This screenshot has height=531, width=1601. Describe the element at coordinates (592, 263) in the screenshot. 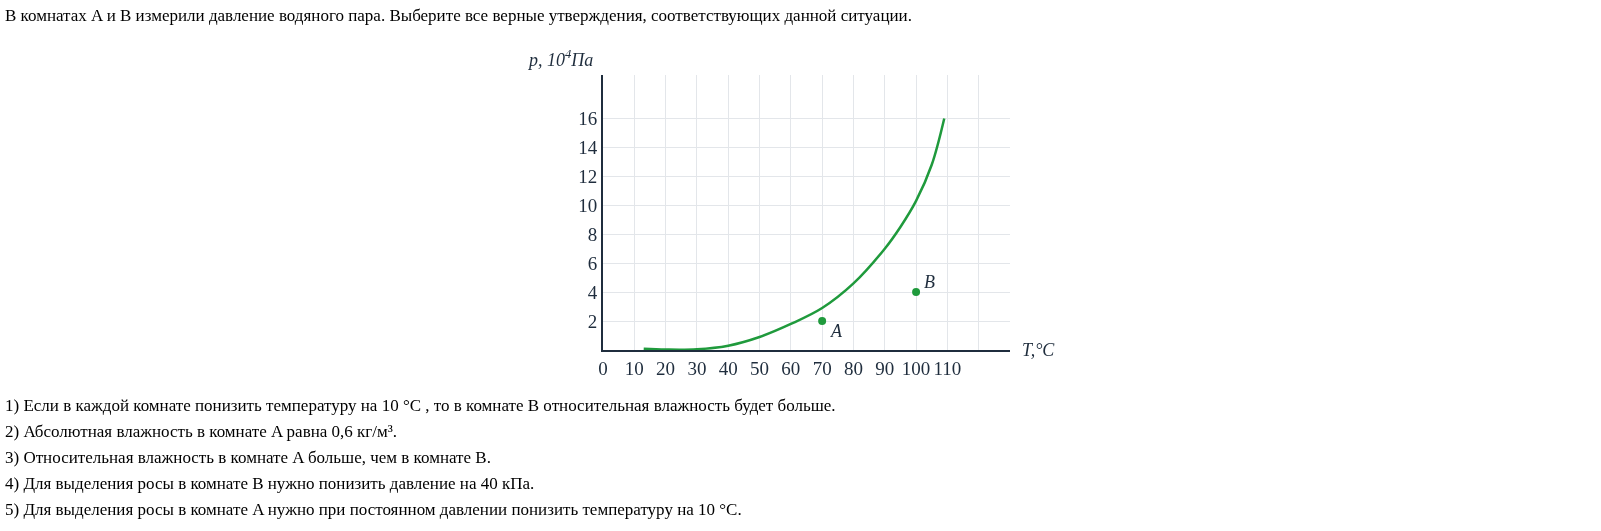

I see `y-tick-label: 6` at that location.